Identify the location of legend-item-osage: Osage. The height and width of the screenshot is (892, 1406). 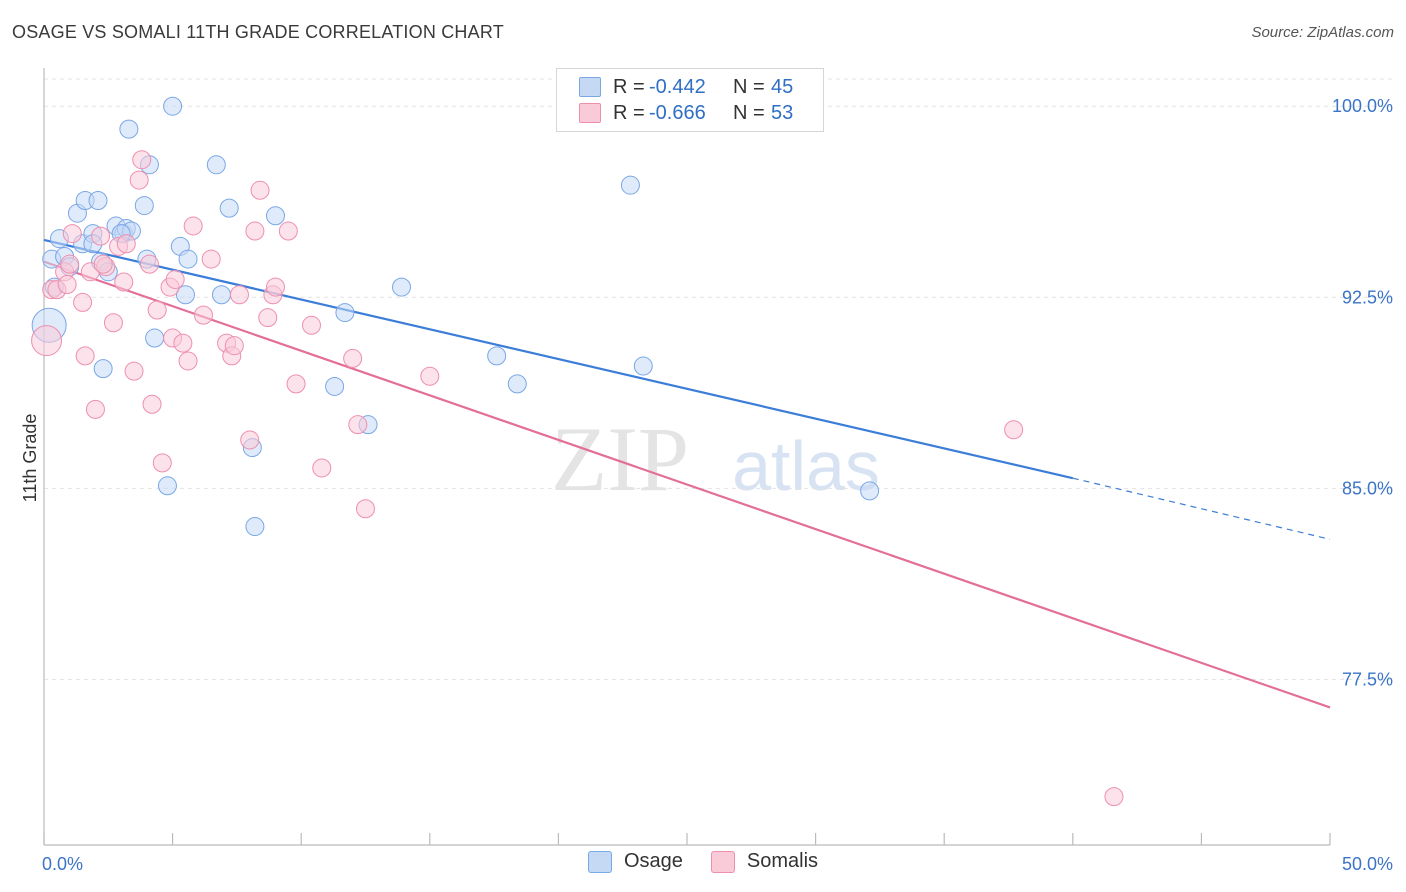
(635, 861).